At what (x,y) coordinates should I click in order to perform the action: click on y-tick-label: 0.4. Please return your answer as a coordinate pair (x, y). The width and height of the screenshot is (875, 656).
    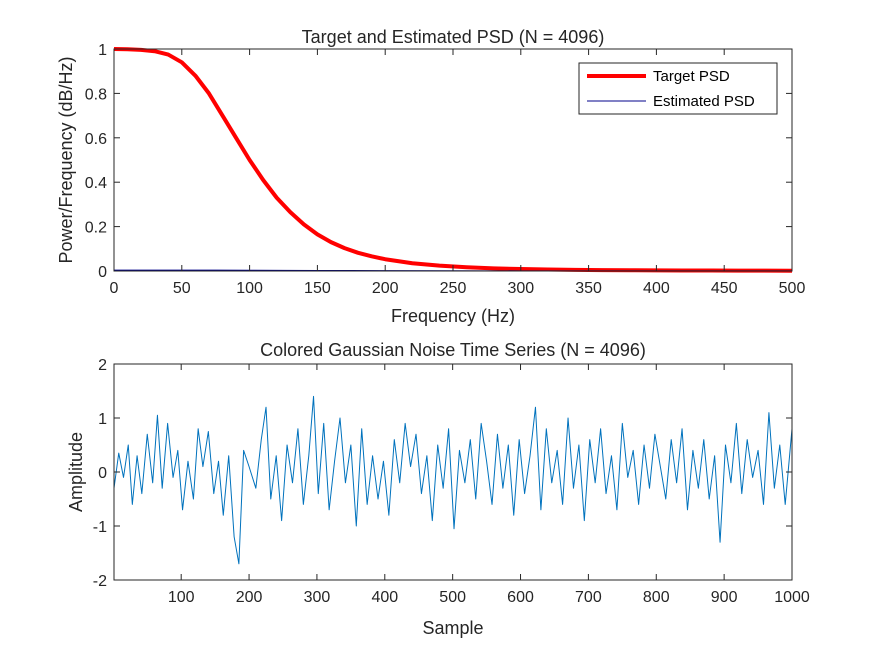
    Looking at the image, I should click on (96, 183).